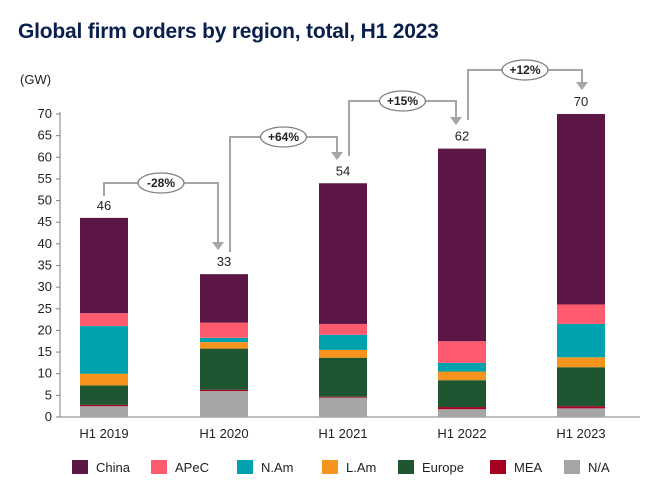  I want to click on total-label: 70, so click(581, 101).